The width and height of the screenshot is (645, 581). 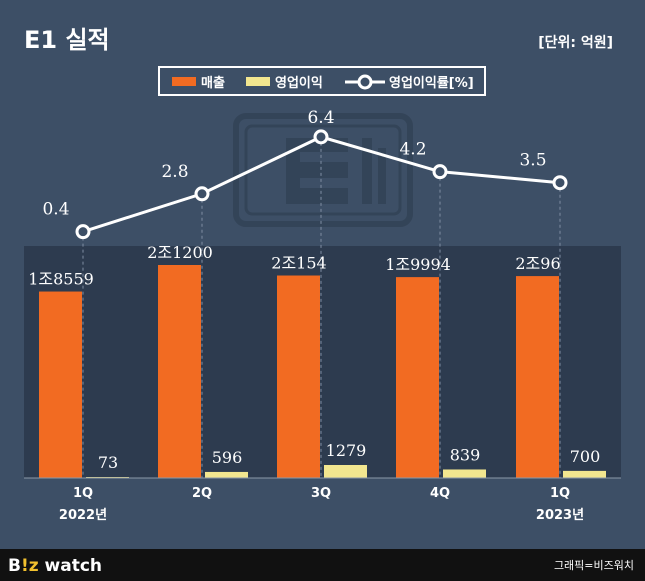 What do you see at coordinates (184, 81) in the screenshot?
I see `legend-swatch-revenue` at bounding box center [184, 81].